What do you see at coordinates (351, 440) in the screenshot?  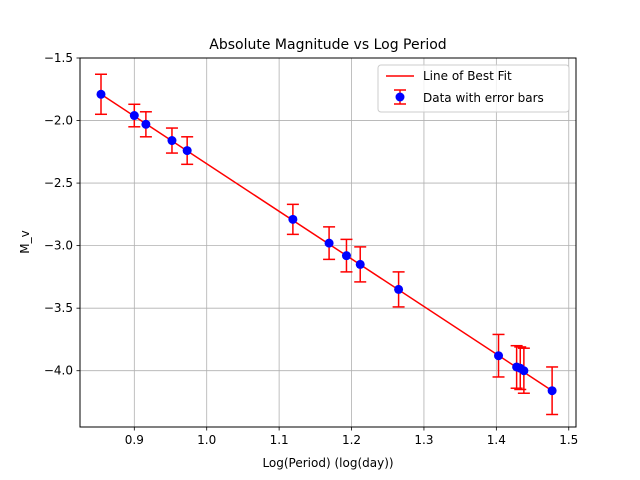 I see `x-tick-label: 1.2` at bounding box center [351, 440].